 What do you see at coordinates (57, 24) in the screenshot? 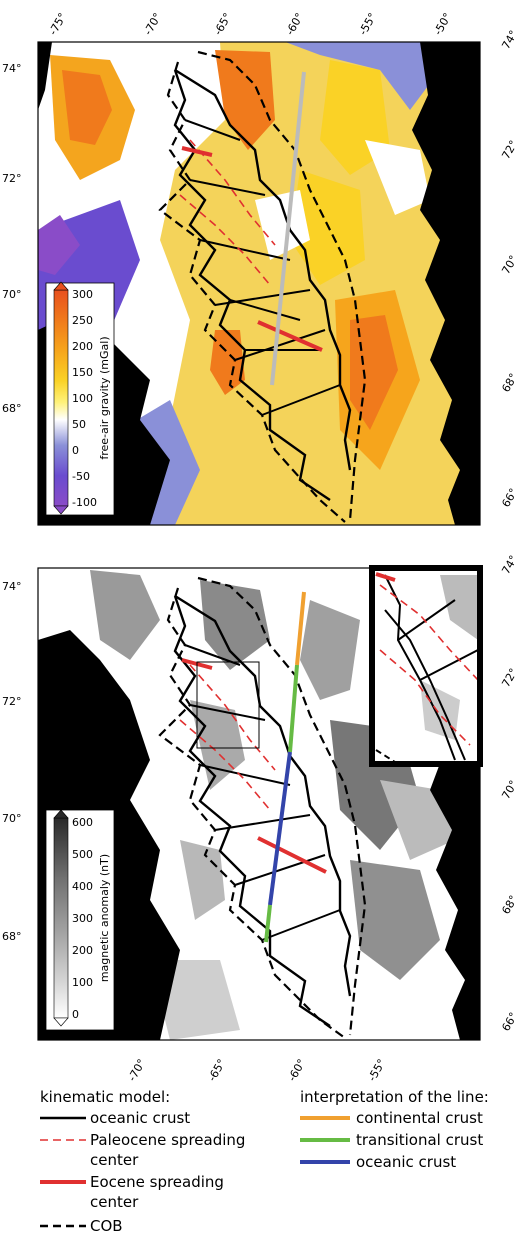
I see `lon-label: -75°` at bounding box center [57, 24].